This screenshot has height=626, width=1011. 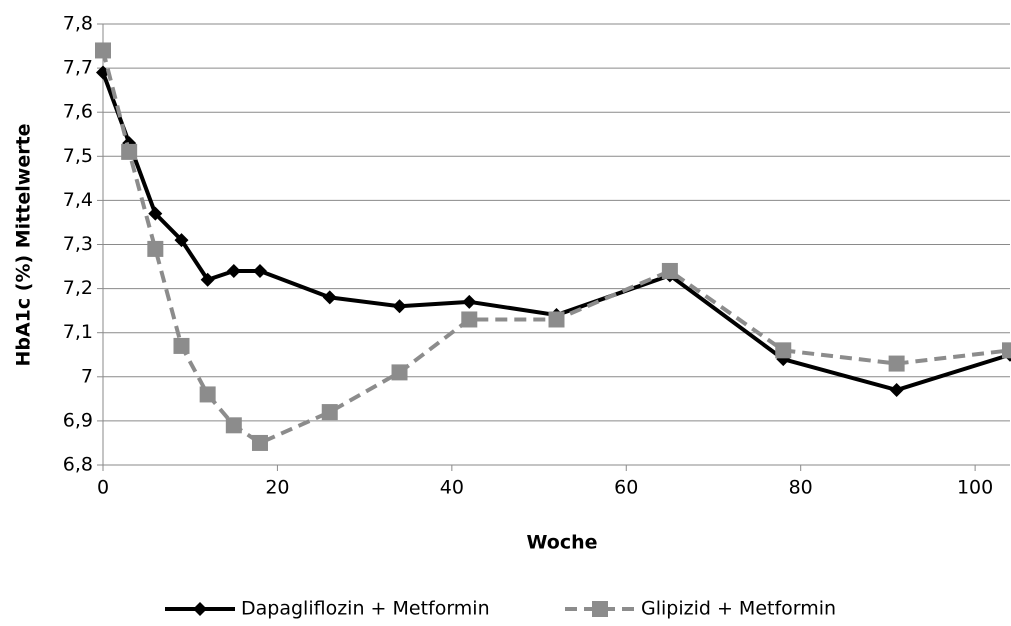 What do you see at coordinates (78, 112) in the screenshot?
I see `y-tick-label: 7,6` at bounding box center [78, 112].